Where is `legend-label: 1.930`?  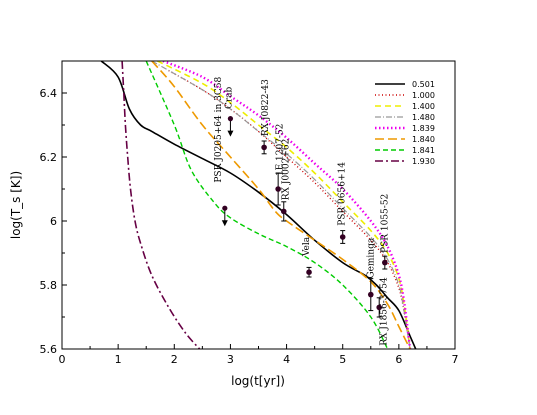
legend-label: 1.930 is located at coordinates (423, 161).